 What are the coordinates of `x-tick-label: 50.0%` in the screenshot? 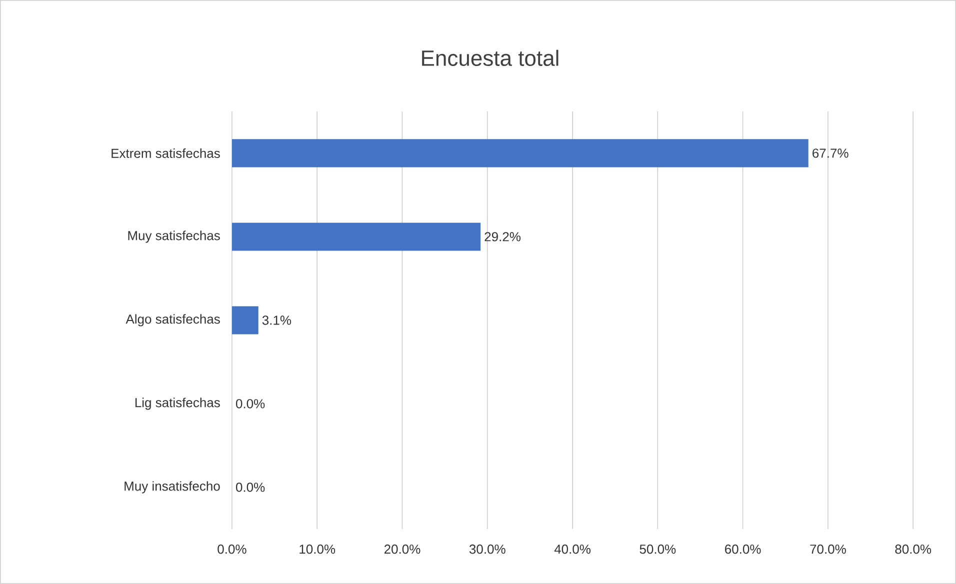 It's located at (658, 549).